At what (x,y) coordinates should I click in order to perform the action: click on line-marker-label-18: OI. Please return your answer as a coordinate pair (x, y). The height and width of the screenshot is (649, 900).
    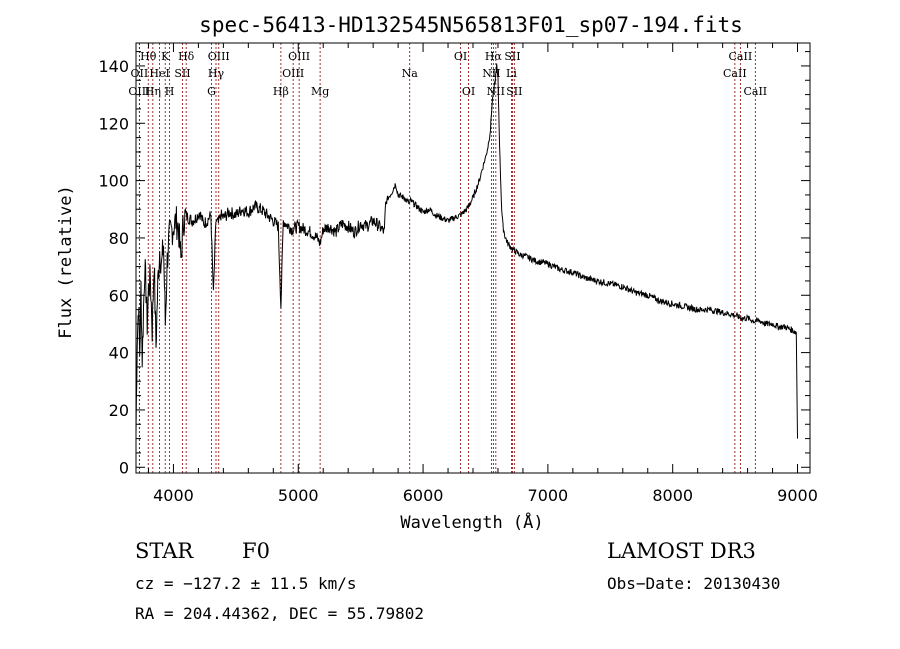
    Looking at the image, I should click on (468, 91).